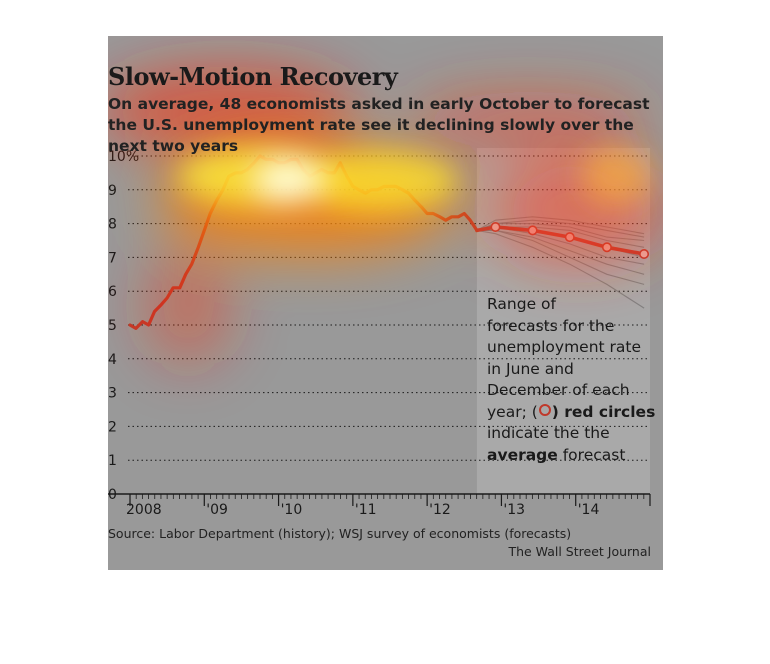 This screenshot has width=770, height=664. I want to click on y-tick-label: 3, so click(112, 394).